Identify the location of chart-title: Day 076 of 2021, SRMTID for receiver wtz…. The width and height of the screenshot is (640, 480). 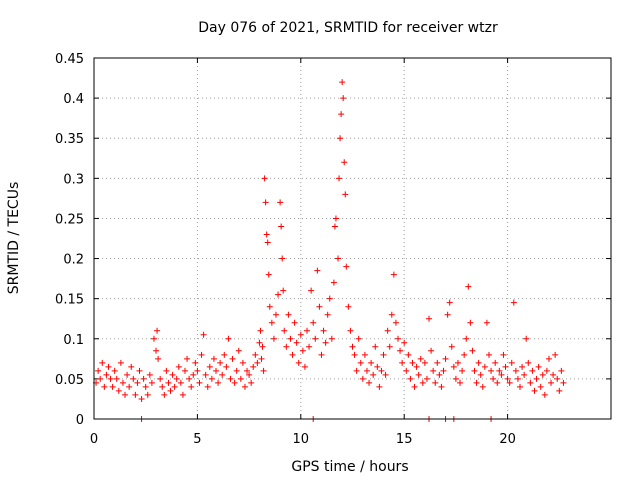
(348, 28).